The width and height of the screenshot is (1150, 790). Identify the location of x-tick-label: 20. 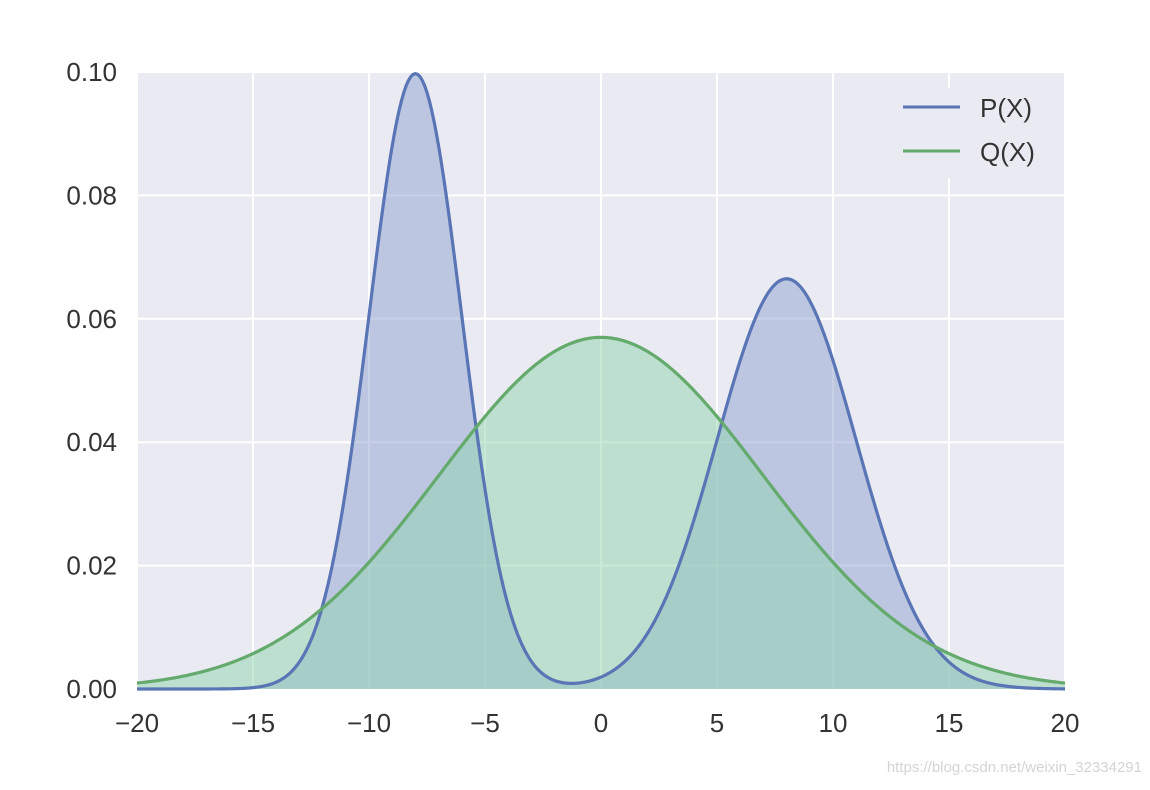
(1065, 723).